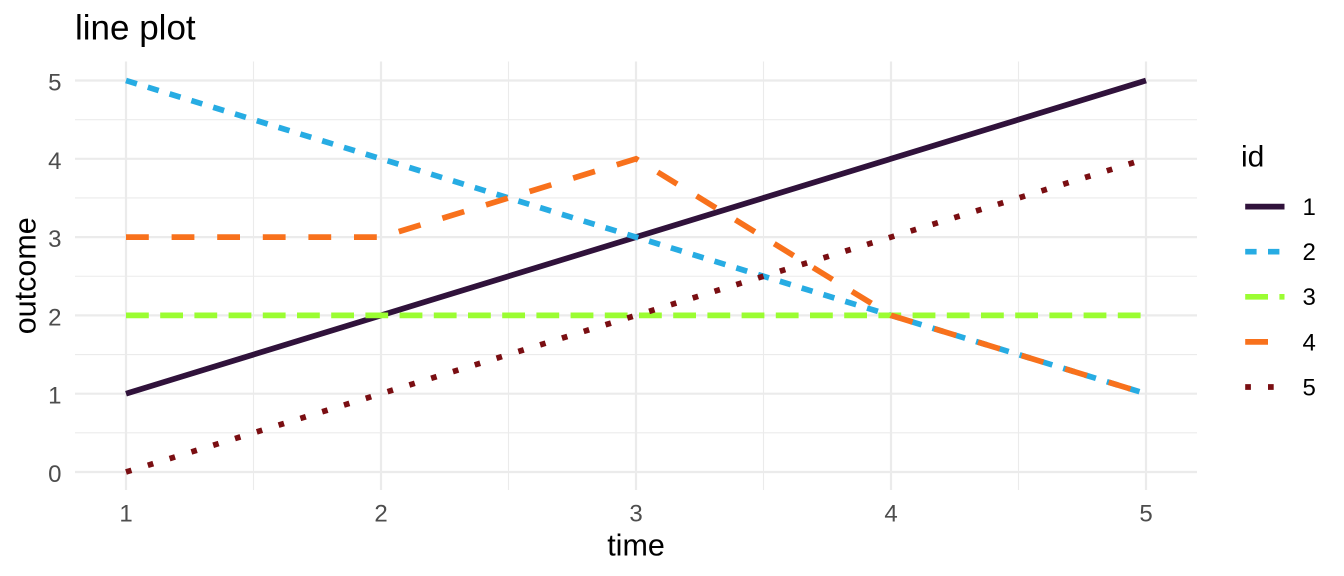 Image resolution: width=1344 pixels, height=576 pixels. What do you see at coordinates (54, 474) in the screenshot?
I see `svg-text: 0` at bounding box center [54, 474].